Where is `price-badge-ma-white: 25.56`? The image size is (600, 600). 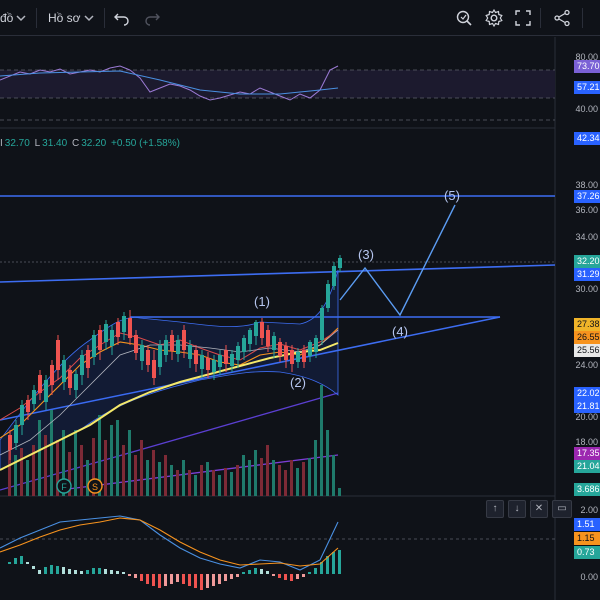 price-badge-ma-white: 25.56 is located at coordinates (587, 350).